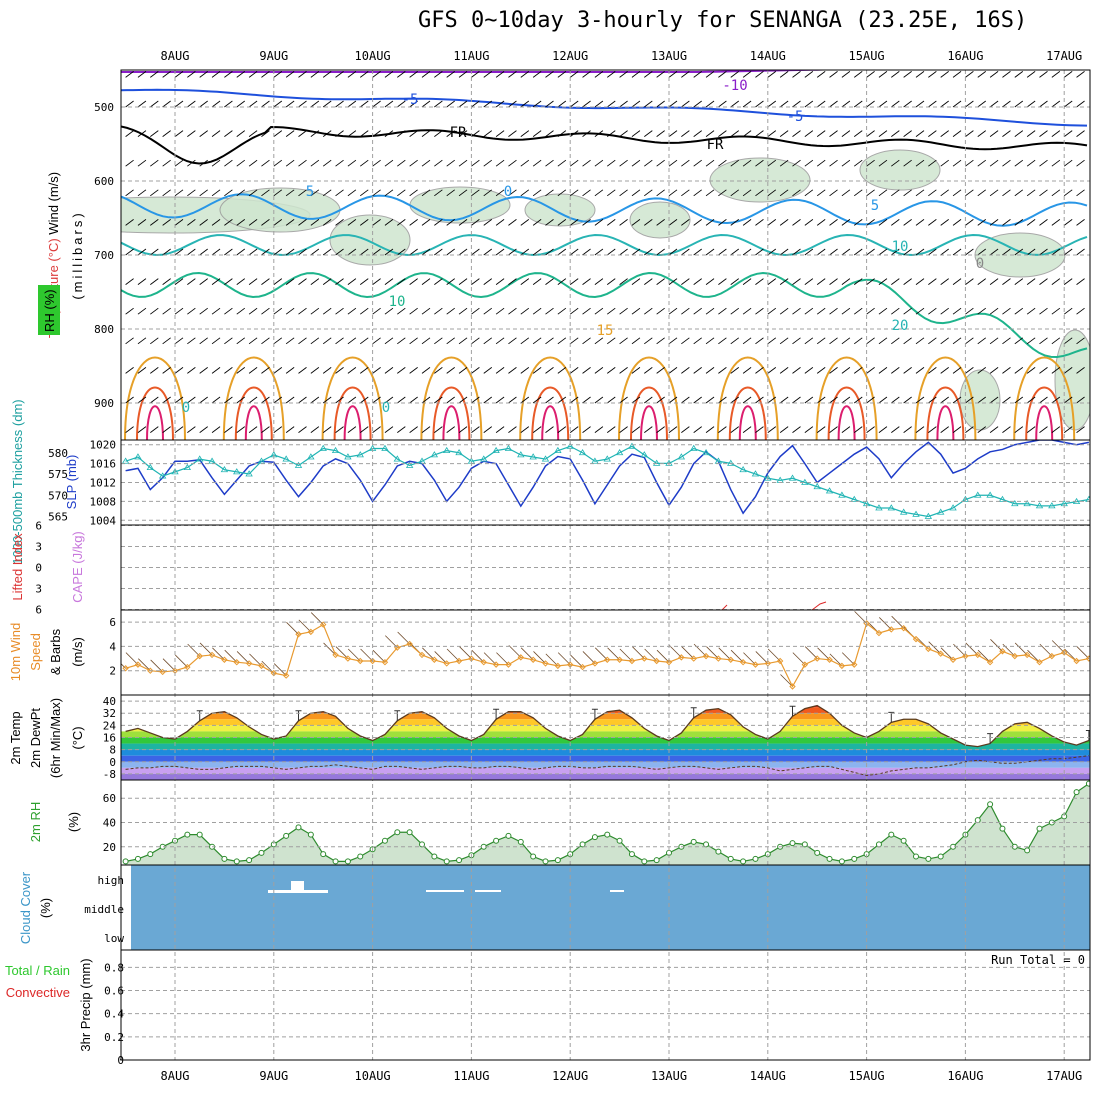 The height and width of the screenshot is (1100, 1100). Describe the element at coordinates (1064, 56) in the screenshot. I see `date-label-top: 17AUG` at that location.